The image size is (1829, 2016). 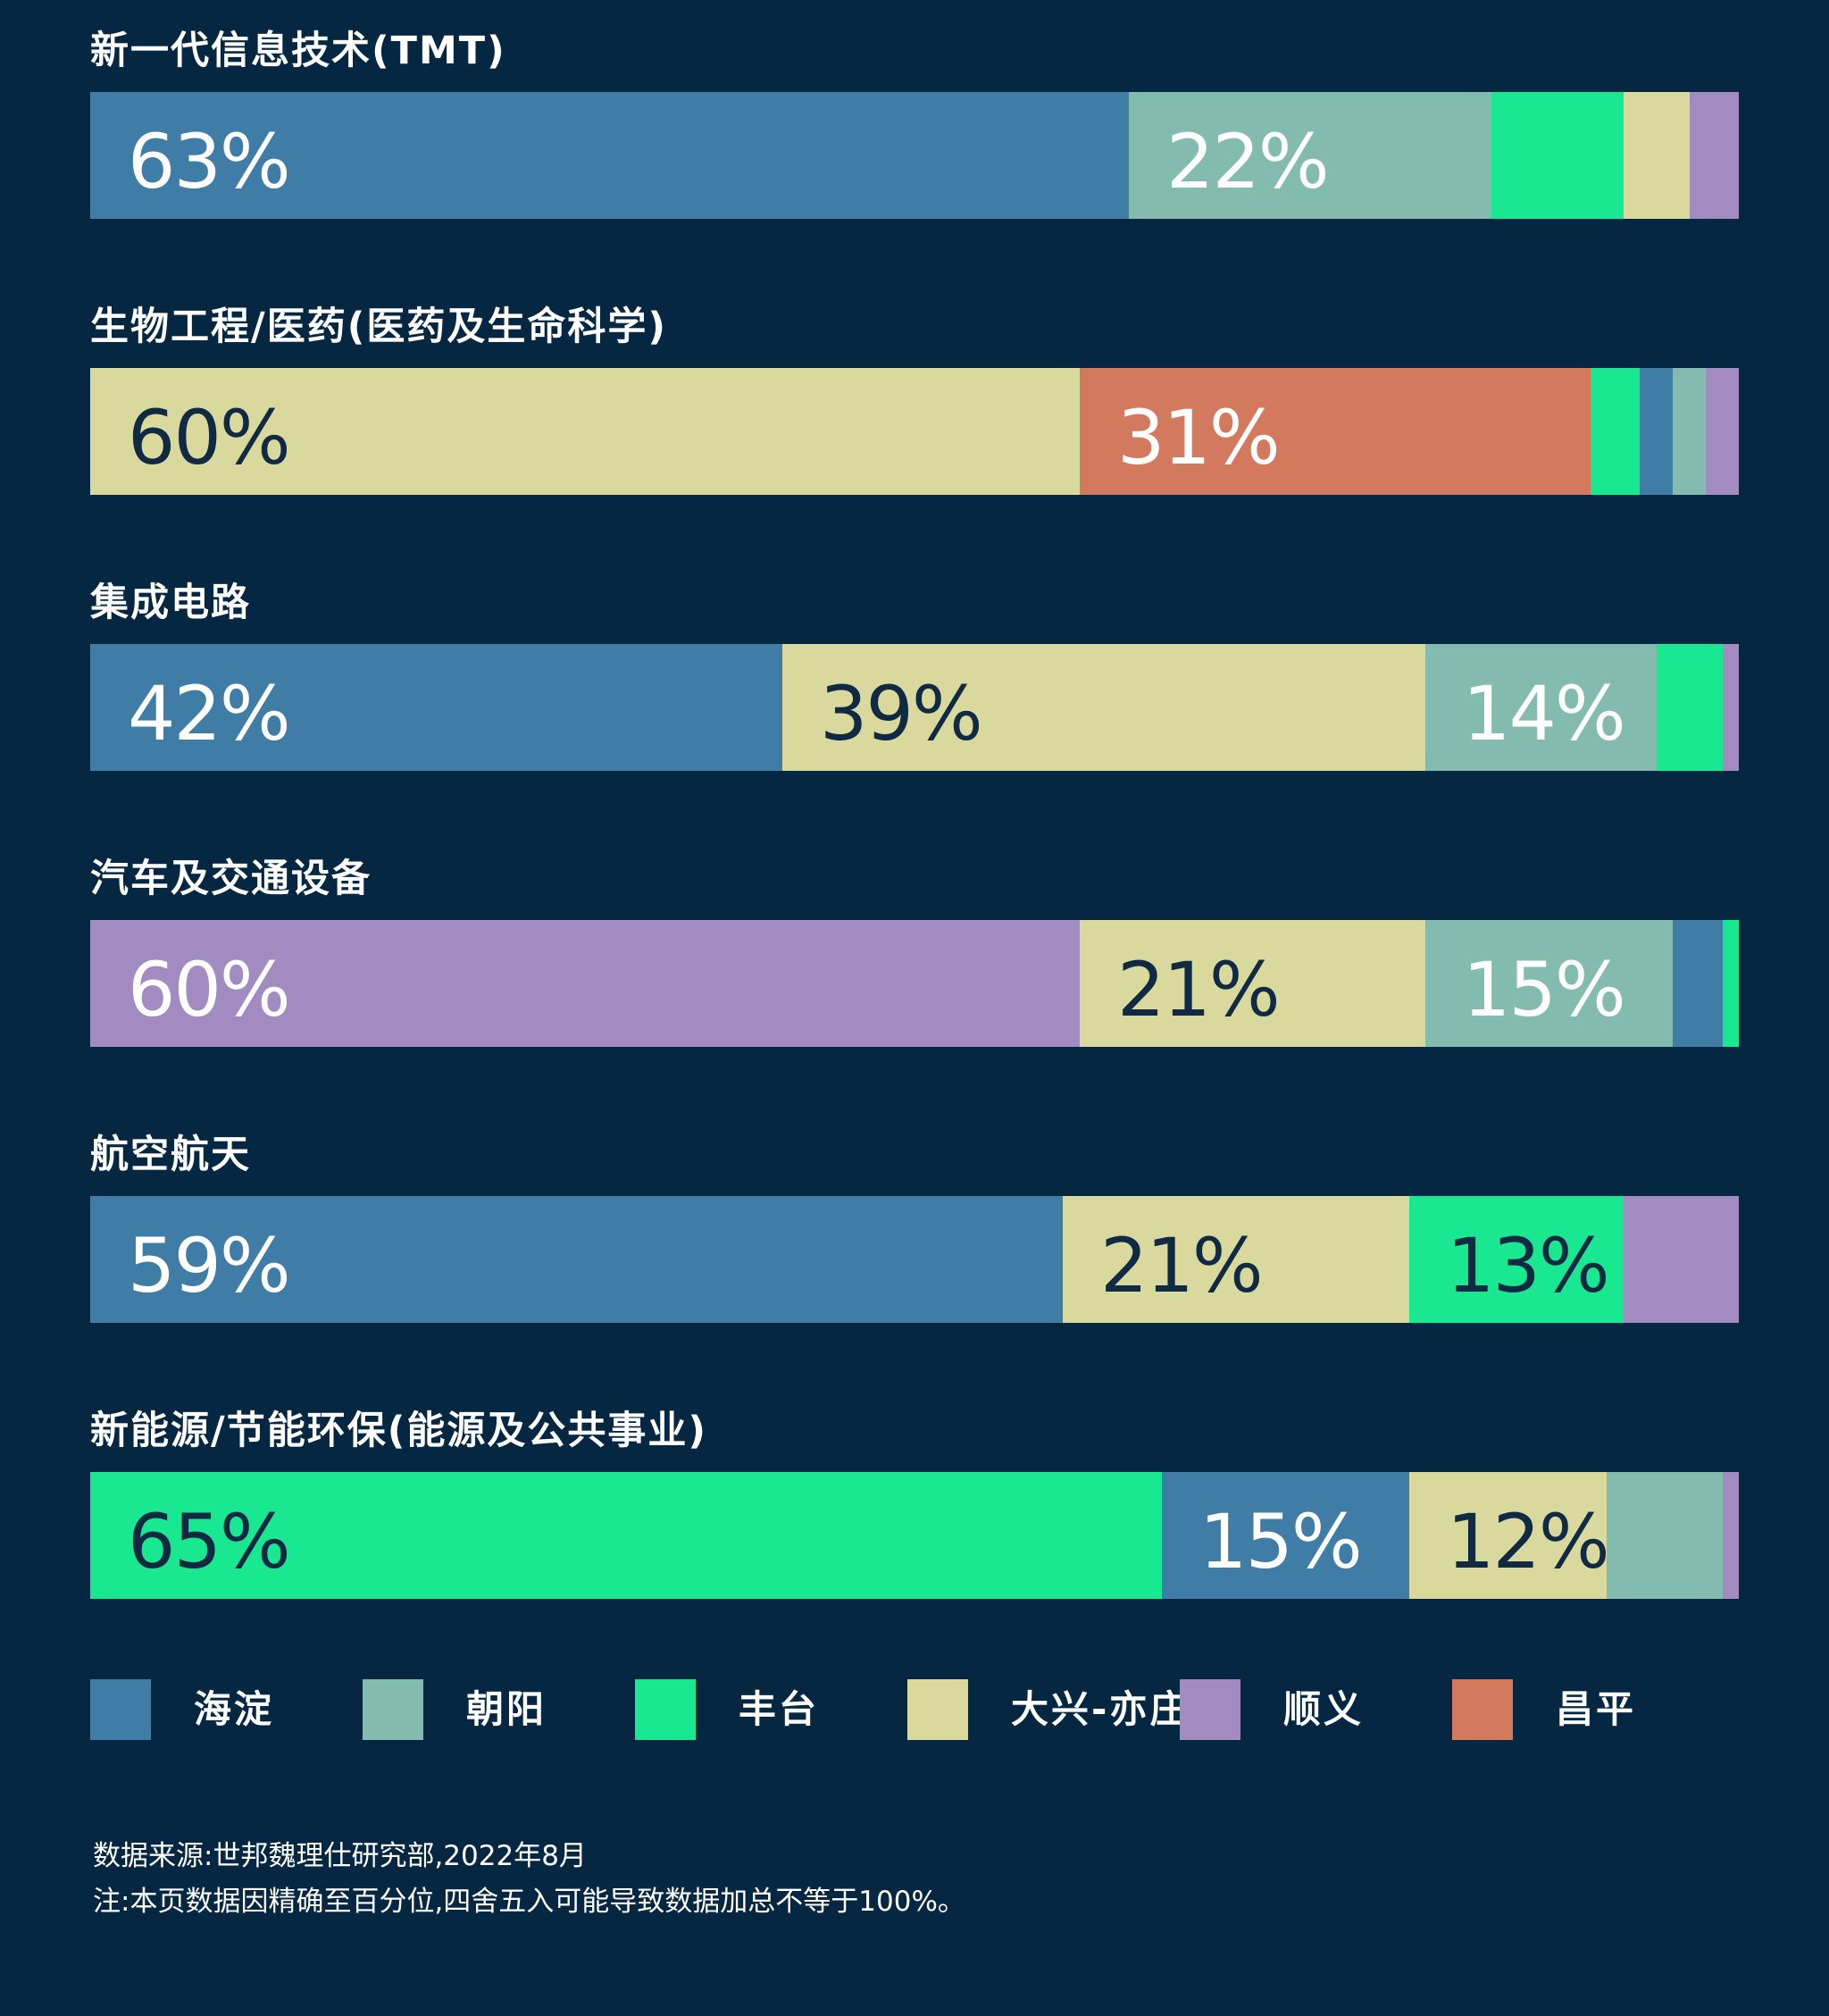 I want to click on stacked-bar: 59% 21% 13%, so click(x=914, y=1259).